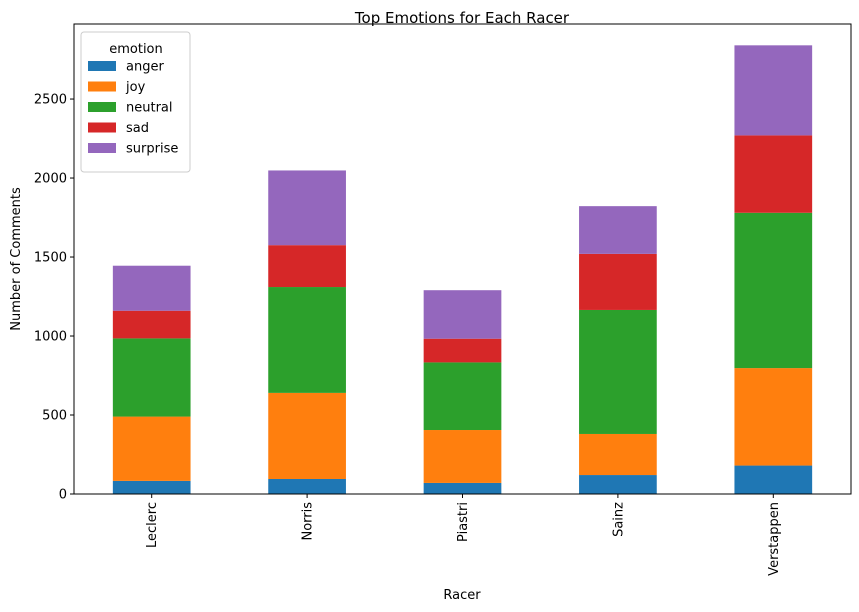  Describe the element at coordinates (137, 128) in the screenshot. I see `legend-label-sad: sad` at that location.